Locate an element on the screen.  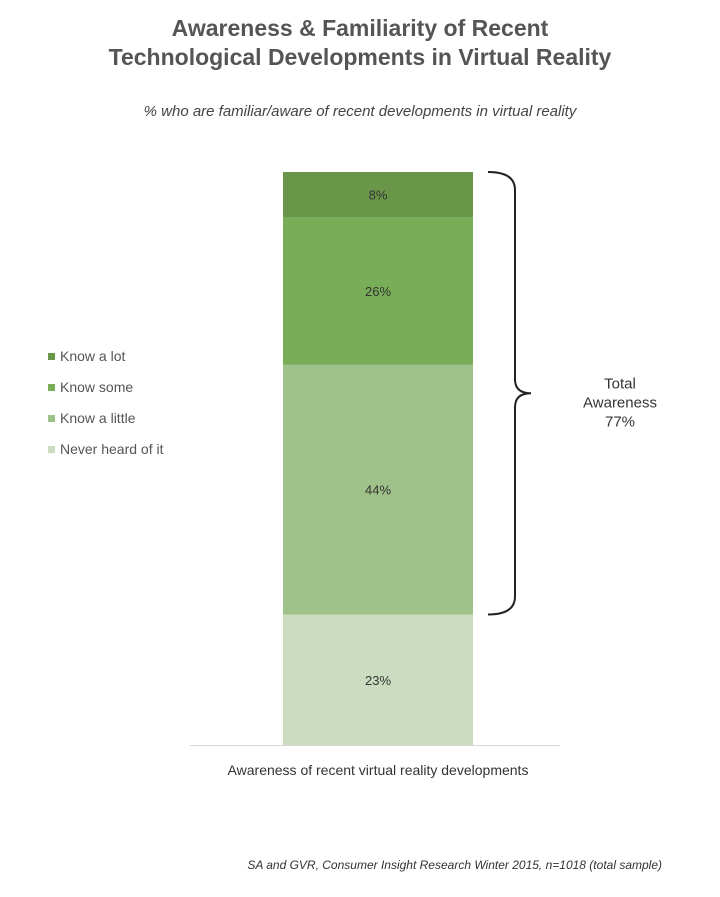
legend-swatch-know-some is located at coordinates (51, 387).